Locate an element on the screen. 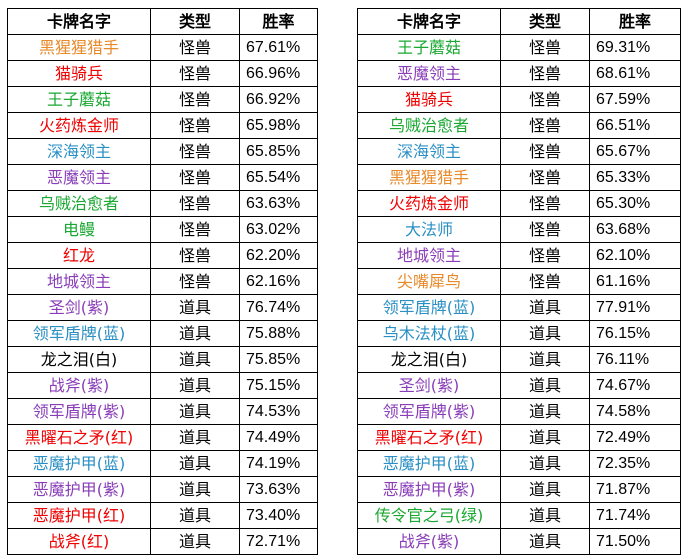  win-rate-cell: 62.16% is located at coordinates (278, 281).